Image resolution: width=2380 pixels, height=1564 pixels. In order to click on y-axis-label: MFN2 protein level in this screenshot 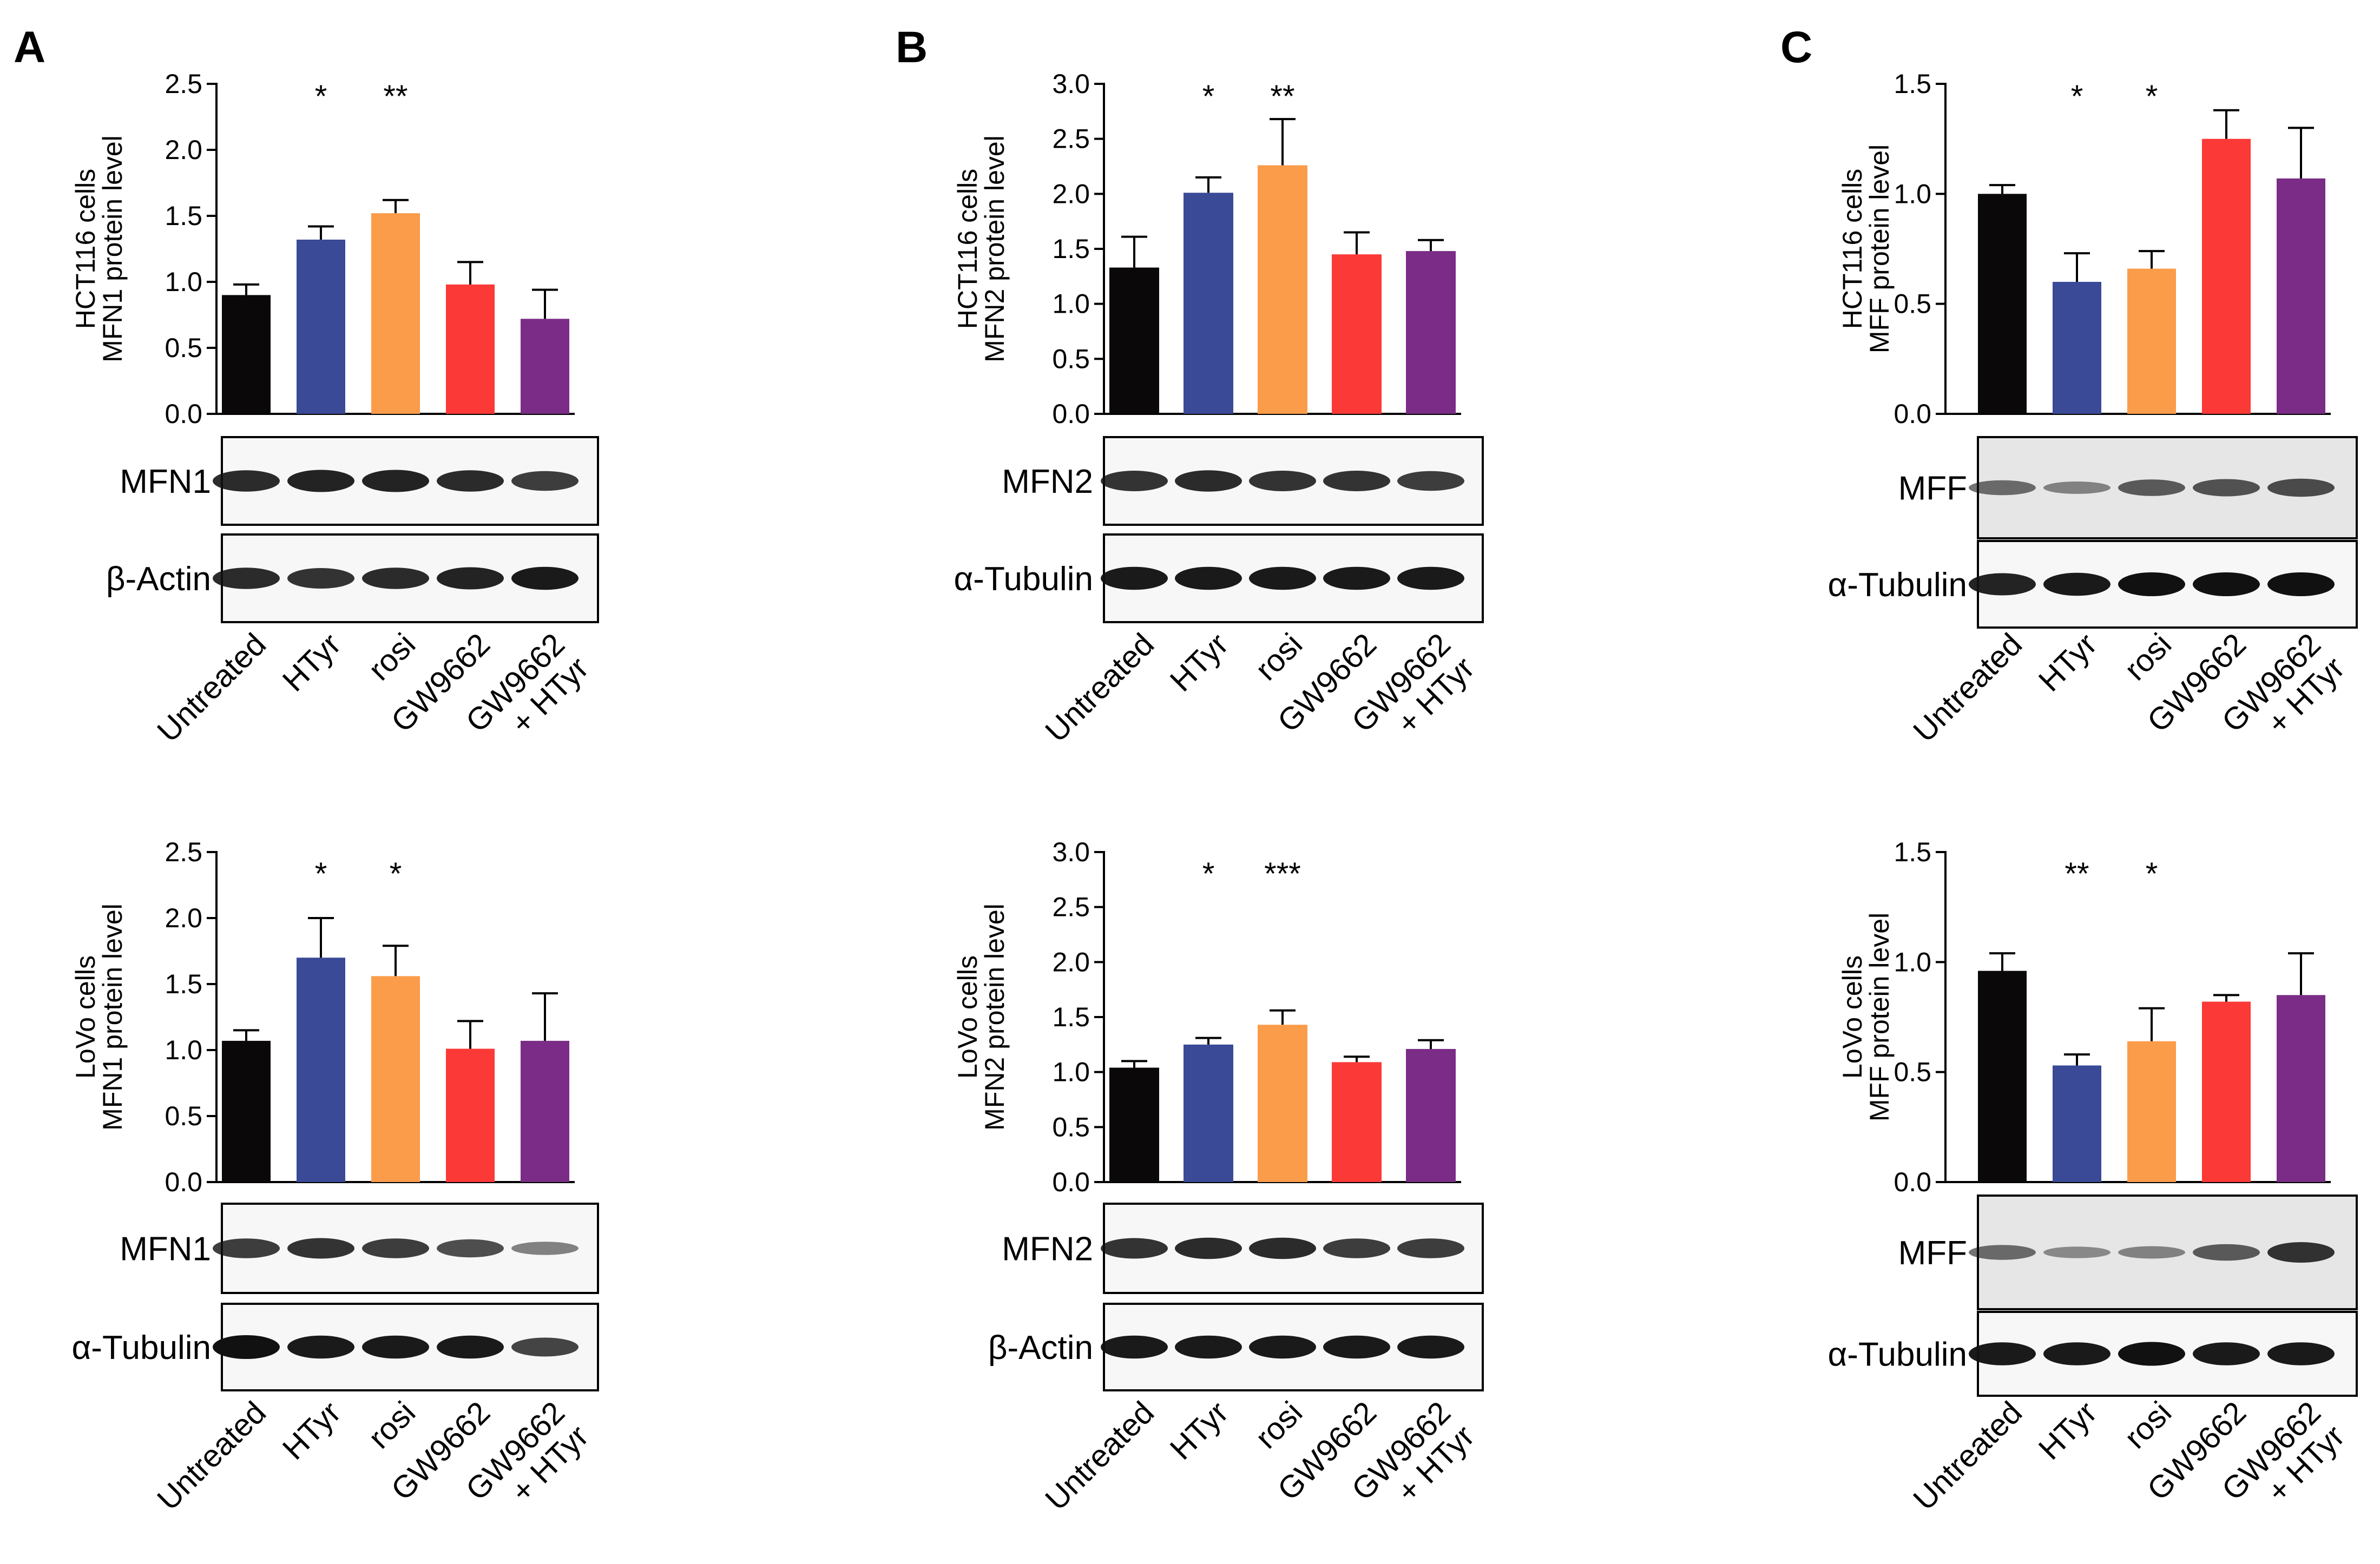, I will do `click(995, 1017)`.